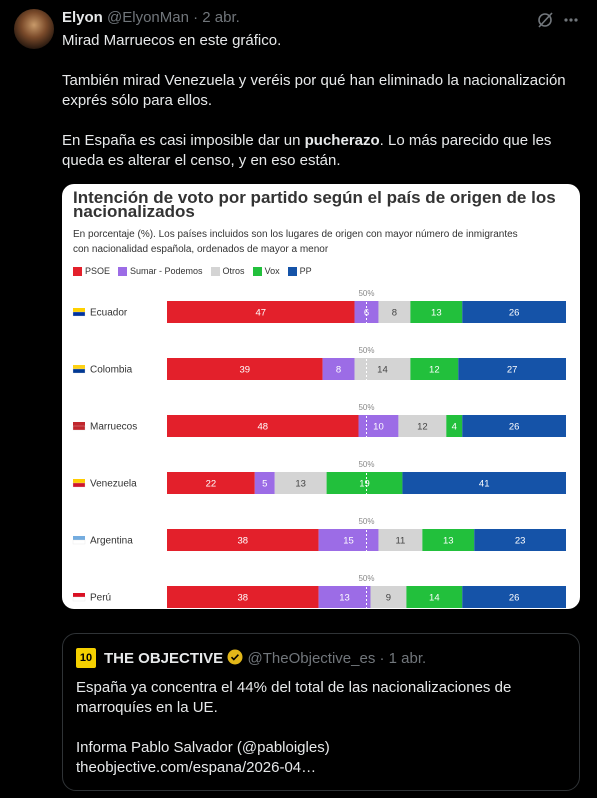 The width and height of the screenshot is (597, 798). I want to click on value-label: 22, so click(211, 484).